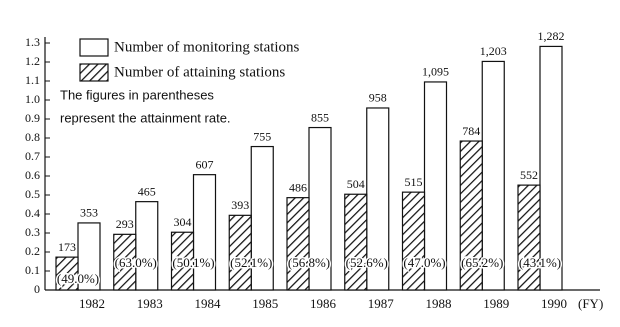 The height and width of the screenshot is (327, 620). What do you see at coordinates (356, 184) in the screenshot?
I see `value-label: 504` at bounding box center [356, 184].